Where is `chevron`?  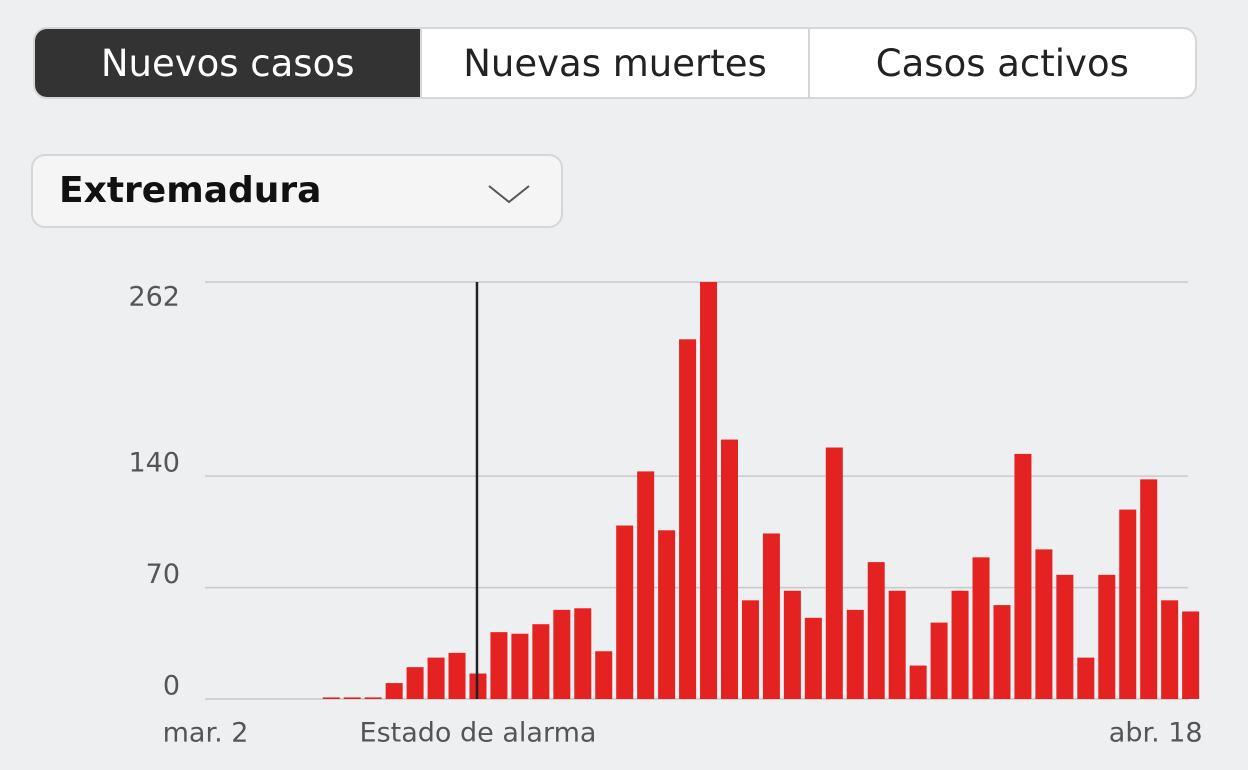 chevron is located at coordinates (509, 194).